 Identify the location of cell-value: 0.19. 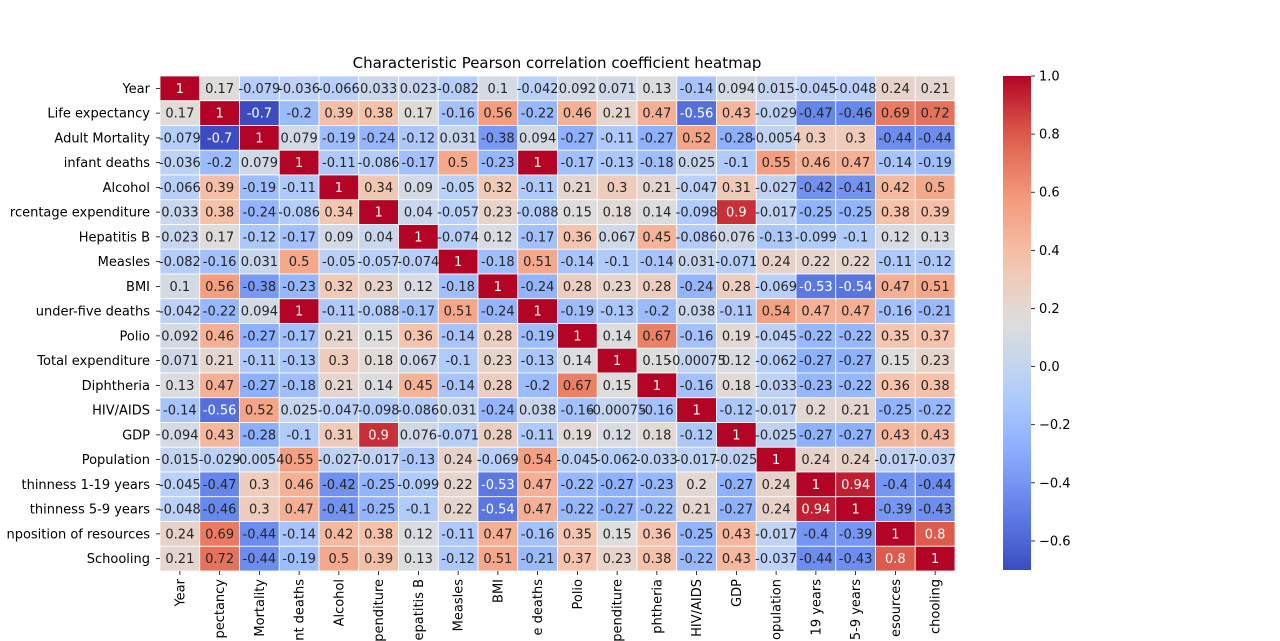
(577, 435).